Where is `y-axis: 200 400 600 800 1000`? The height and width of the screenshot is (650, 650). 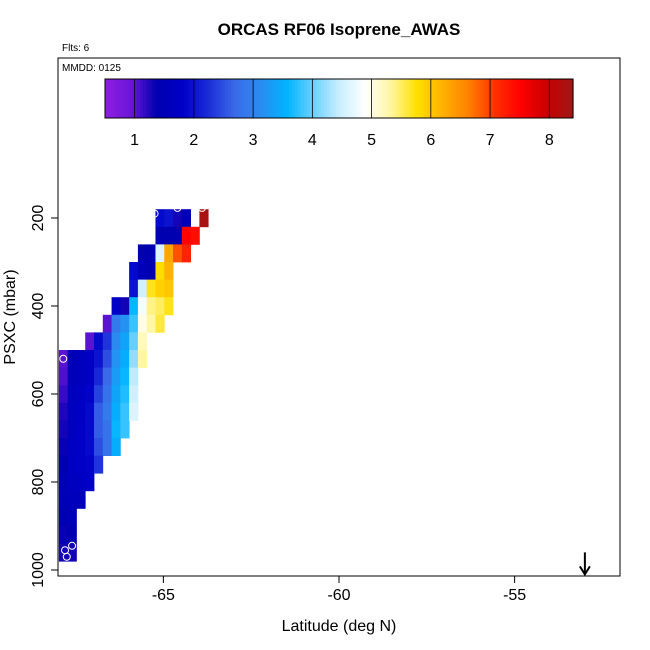
y-axis: 200 400 600 800 1000 is located at coordinates (44, 396).